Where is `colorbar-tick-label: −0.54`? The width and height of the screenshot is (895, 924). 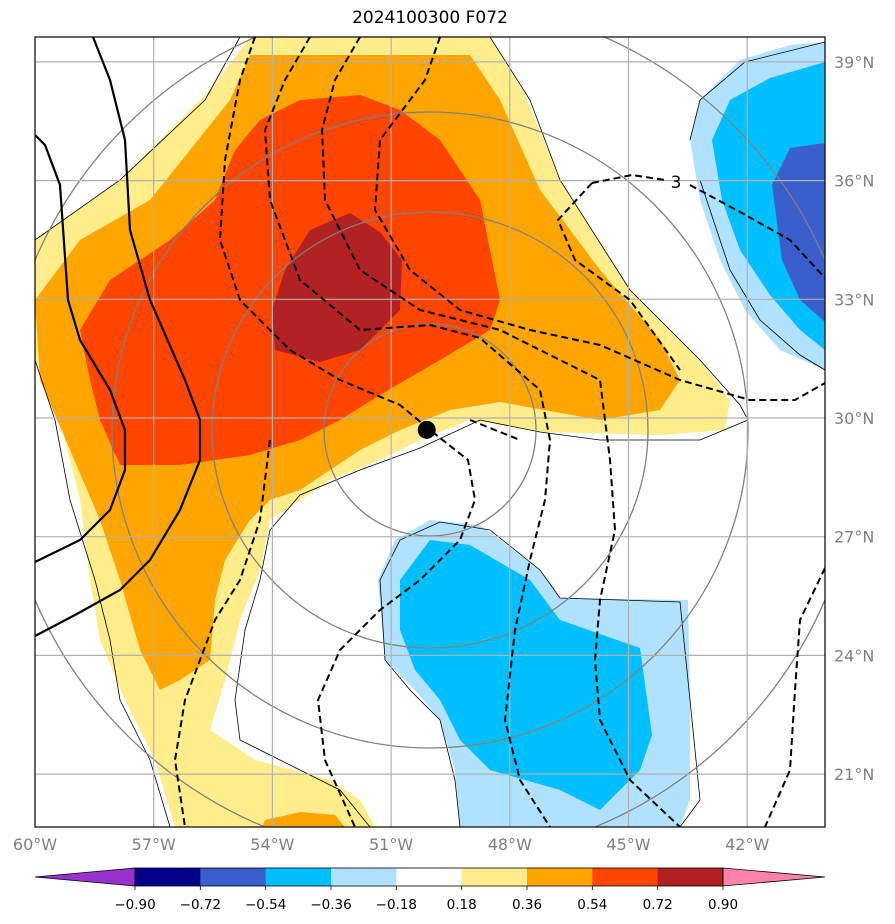
colorbar-tick-label: −0.54 is located at coordinates (265, 905).